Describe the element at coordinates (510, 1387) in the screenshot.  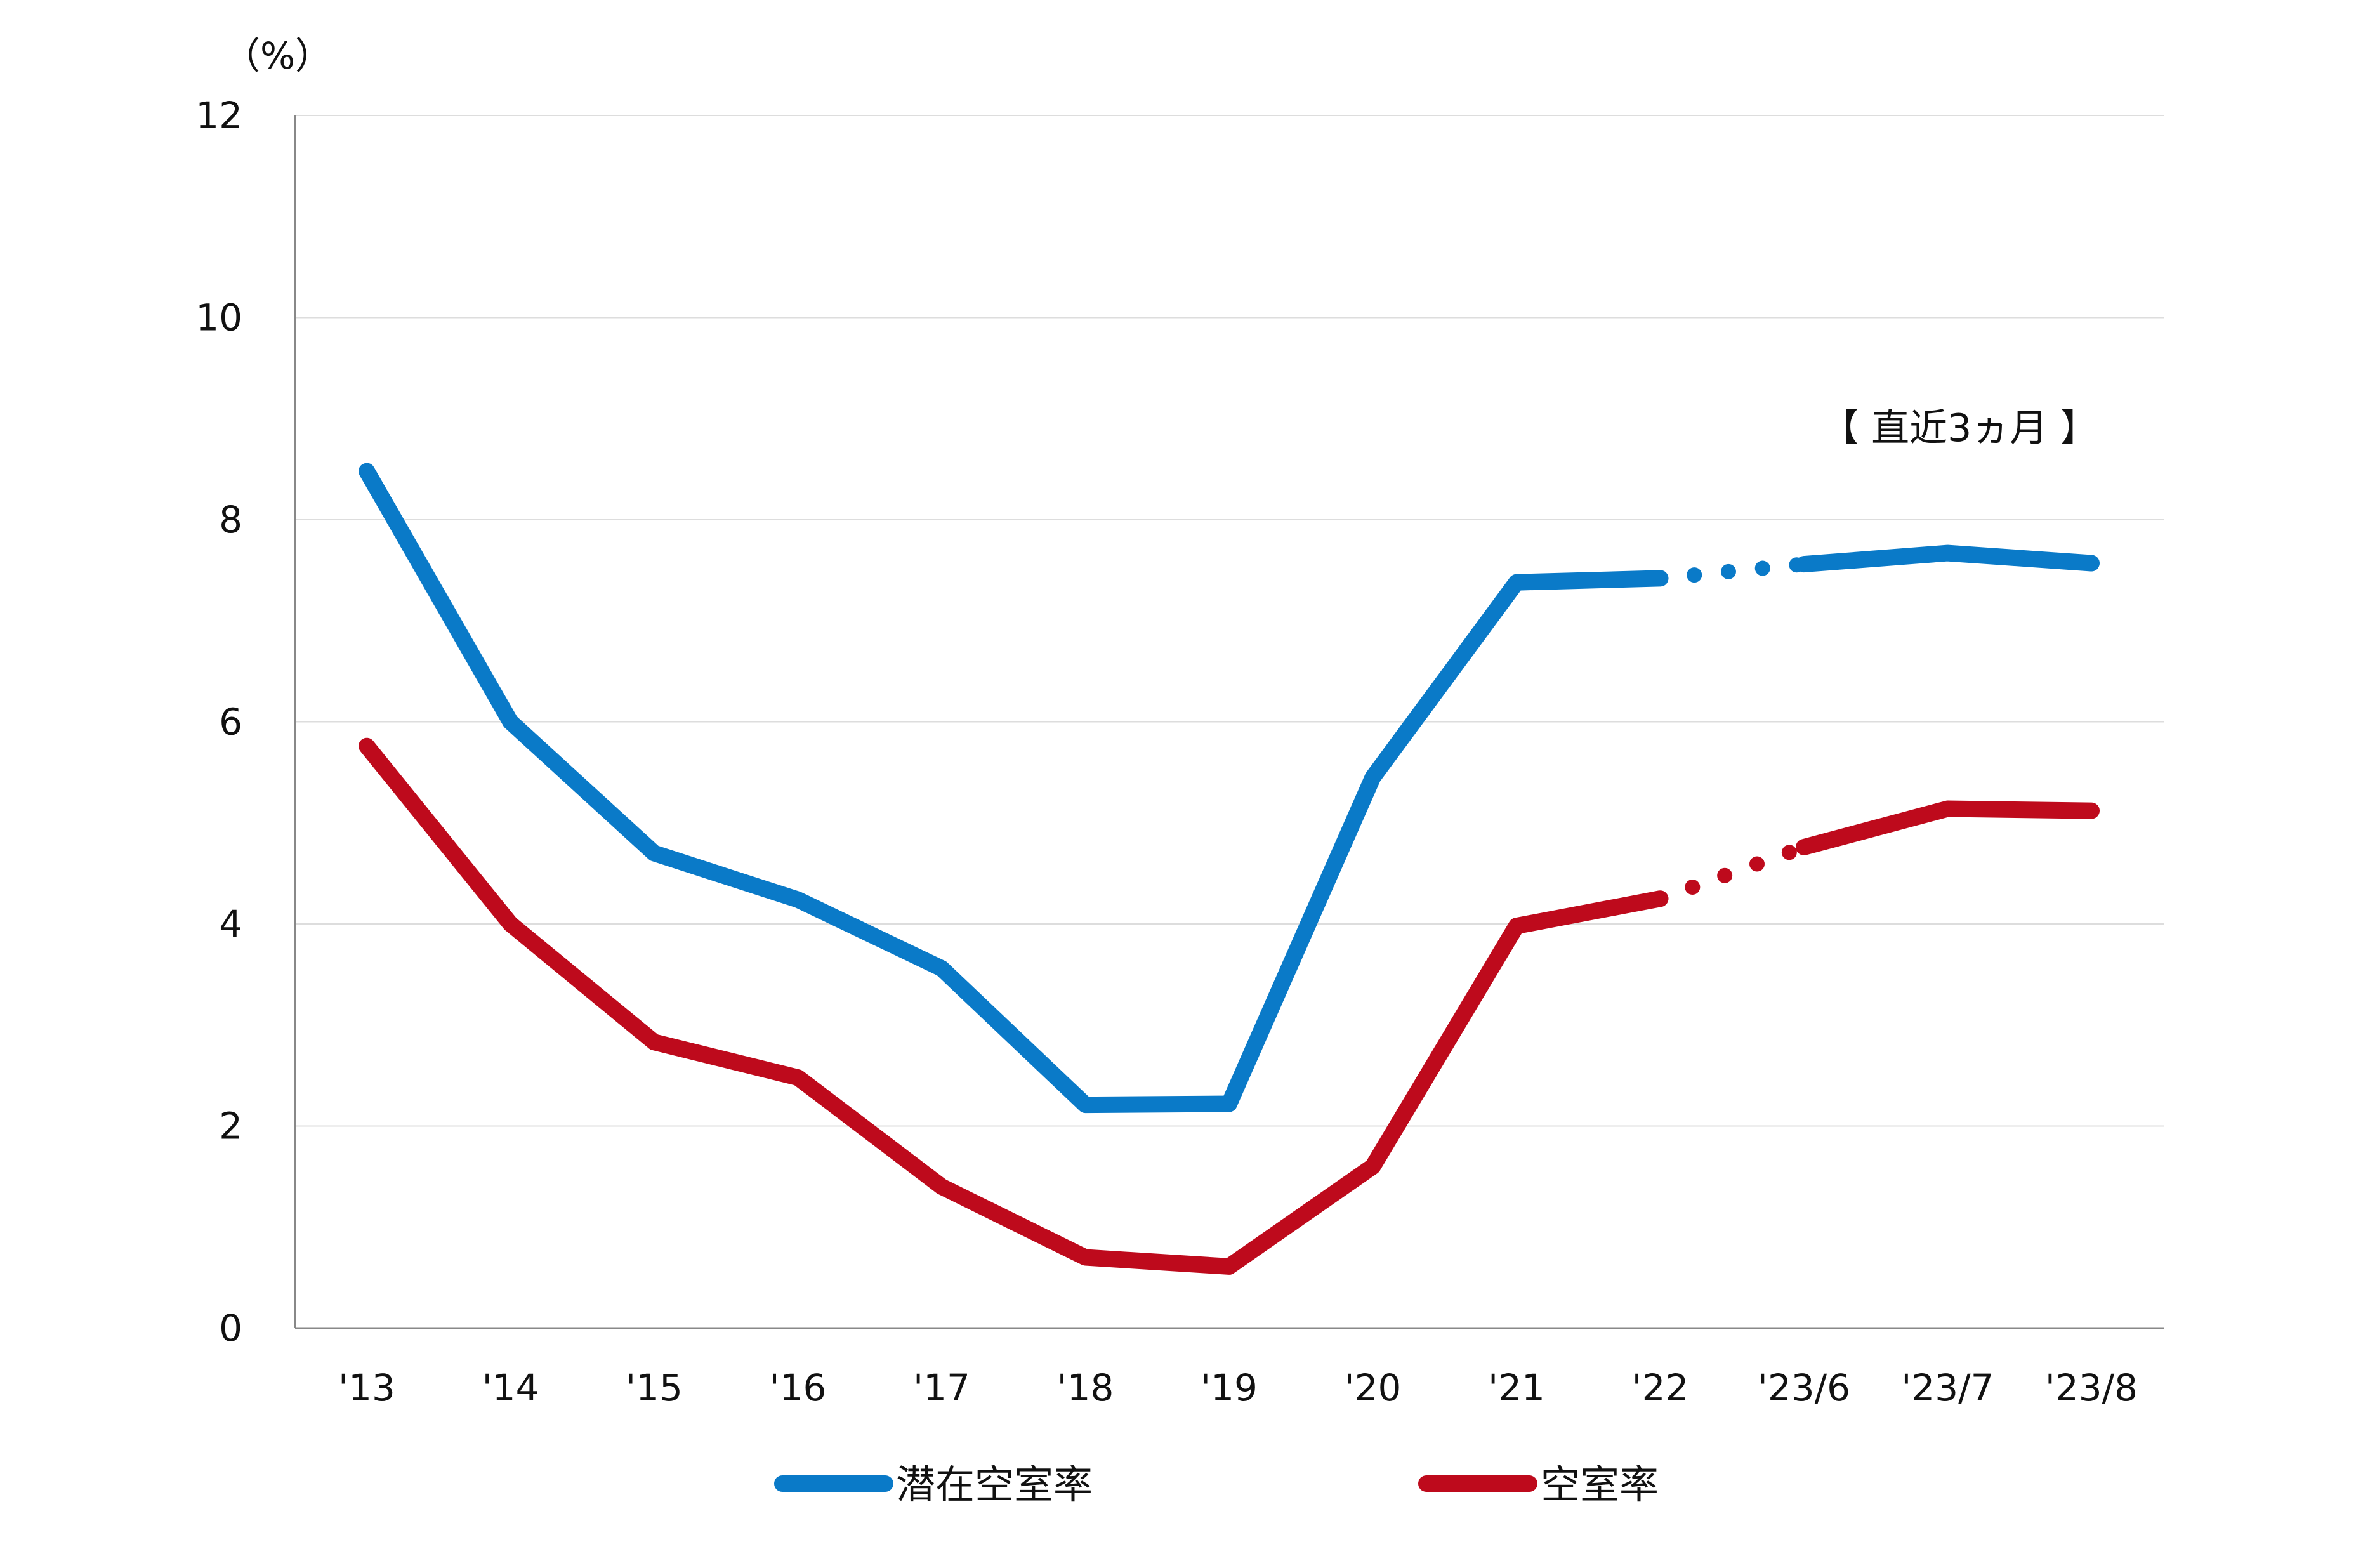
I see `x-tick-label: '14` at that location.